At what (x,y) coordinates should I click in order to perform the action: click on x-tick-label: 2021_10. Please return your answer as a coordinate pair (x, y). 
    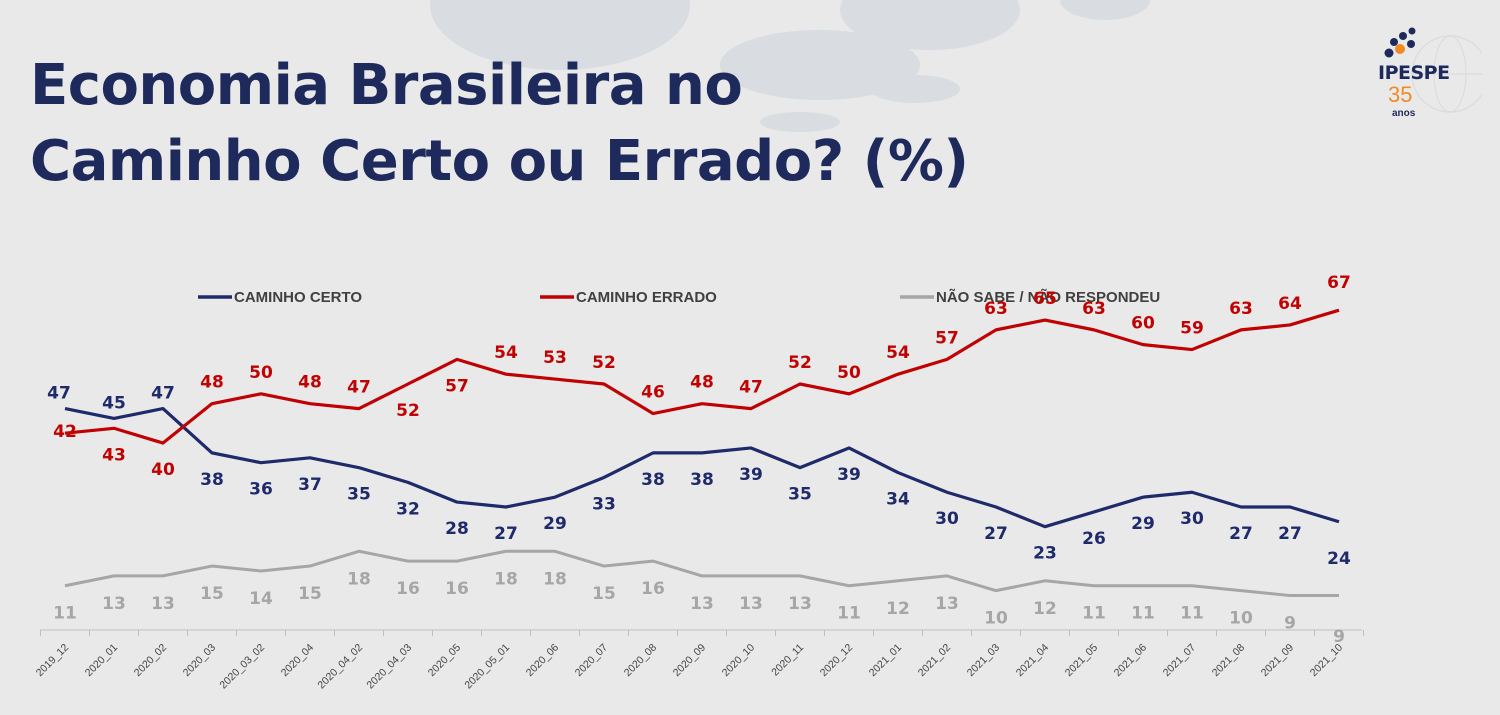
    Looking at the image, I should click on (1327, 661).